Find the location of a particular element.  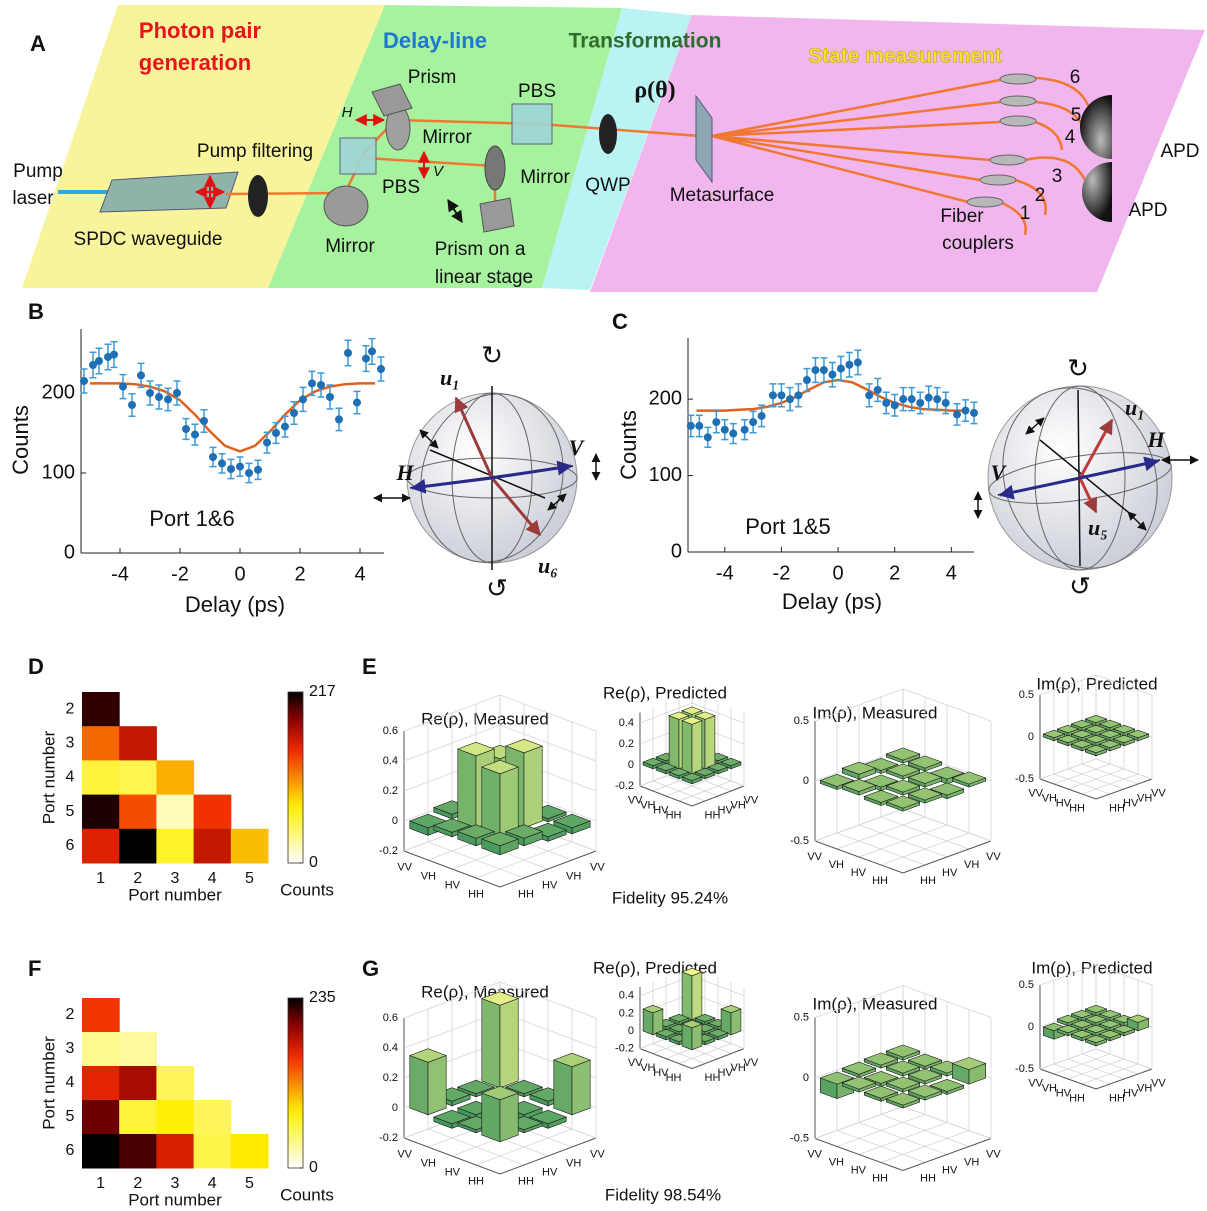

vector-label: u₆ is located at coordinates (548, 565).